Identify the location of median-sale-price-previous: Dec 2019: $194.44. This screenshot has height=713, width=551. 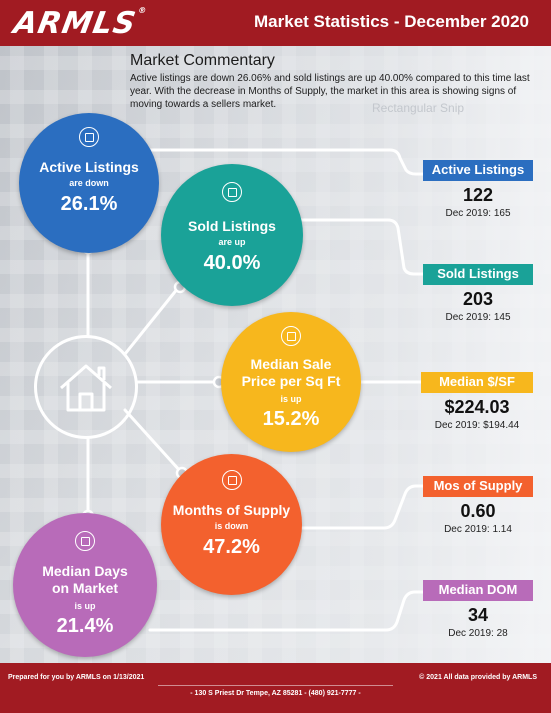
(477, 425).